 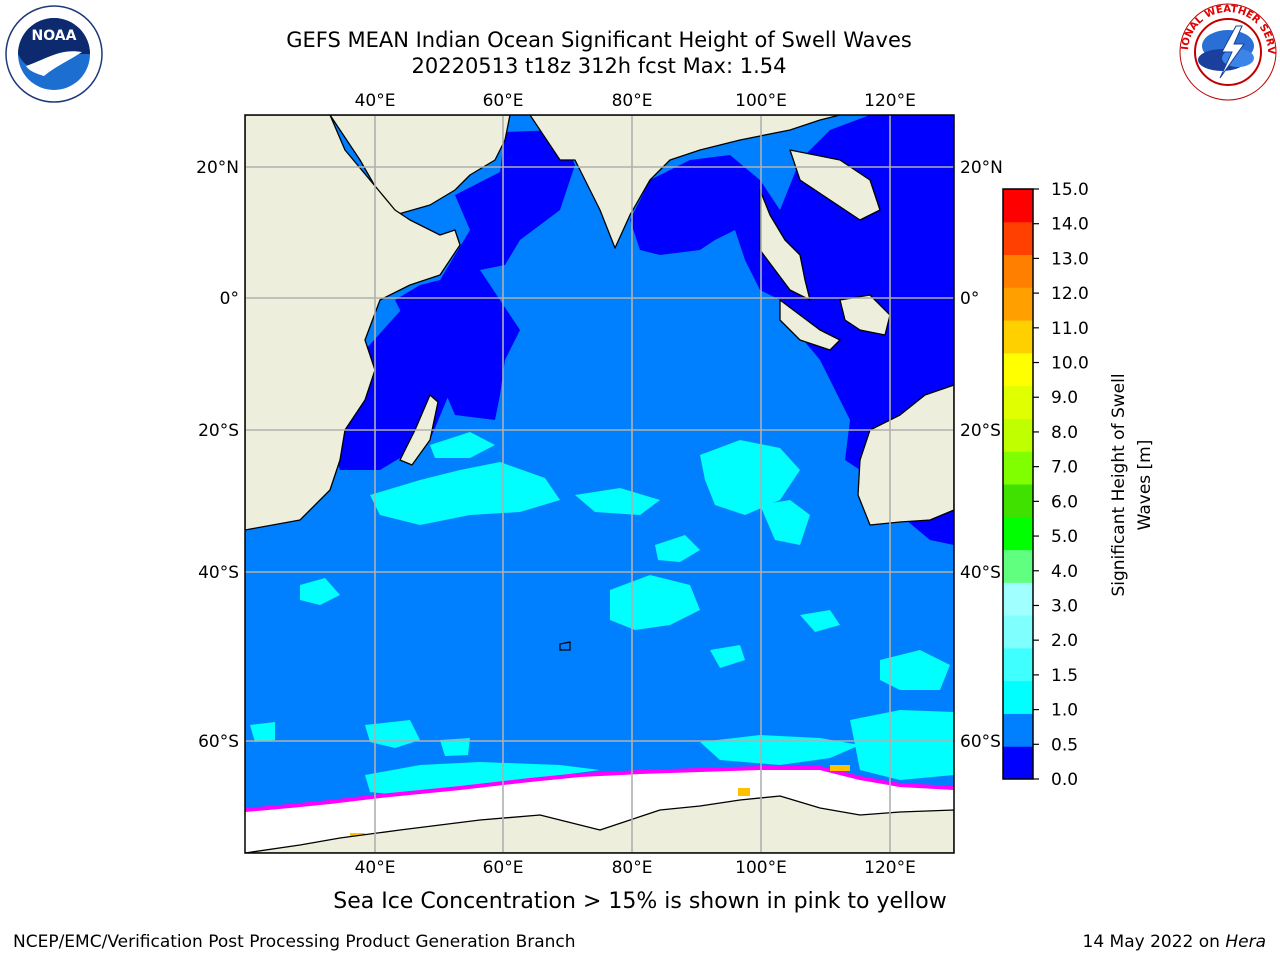 I want to click on lon-labels-top: 40°E 60°E 80°E 100°E 120°E, so click(x=635, y=101).